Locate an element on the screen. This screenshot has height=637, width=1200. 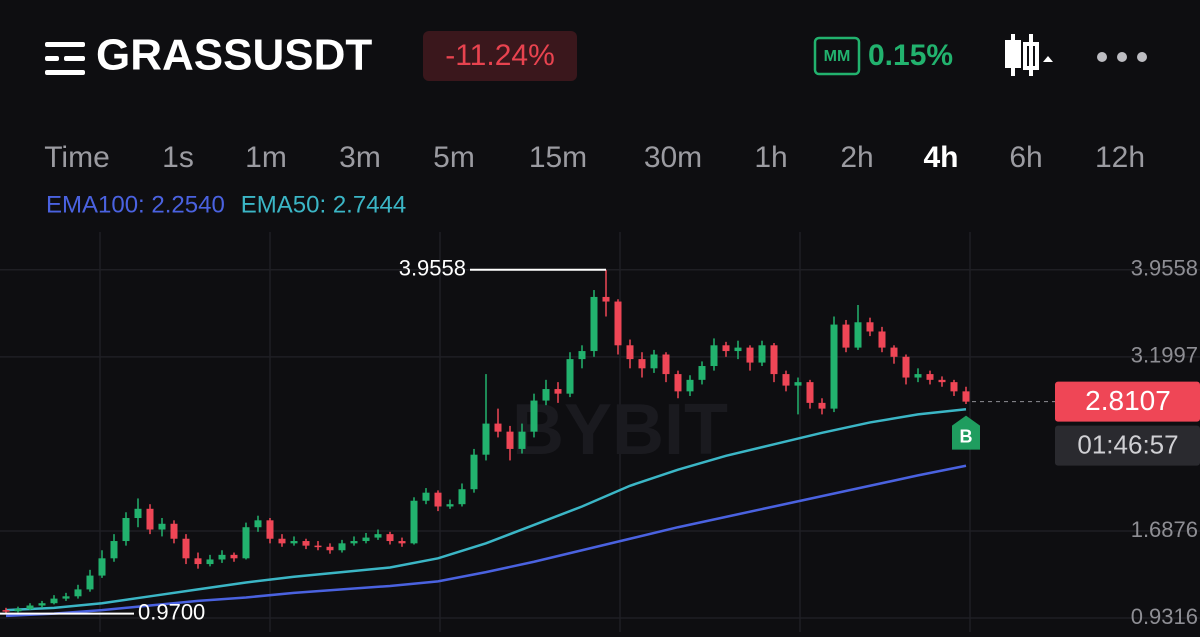
last-price-box is located at coordinates (1127, 401).